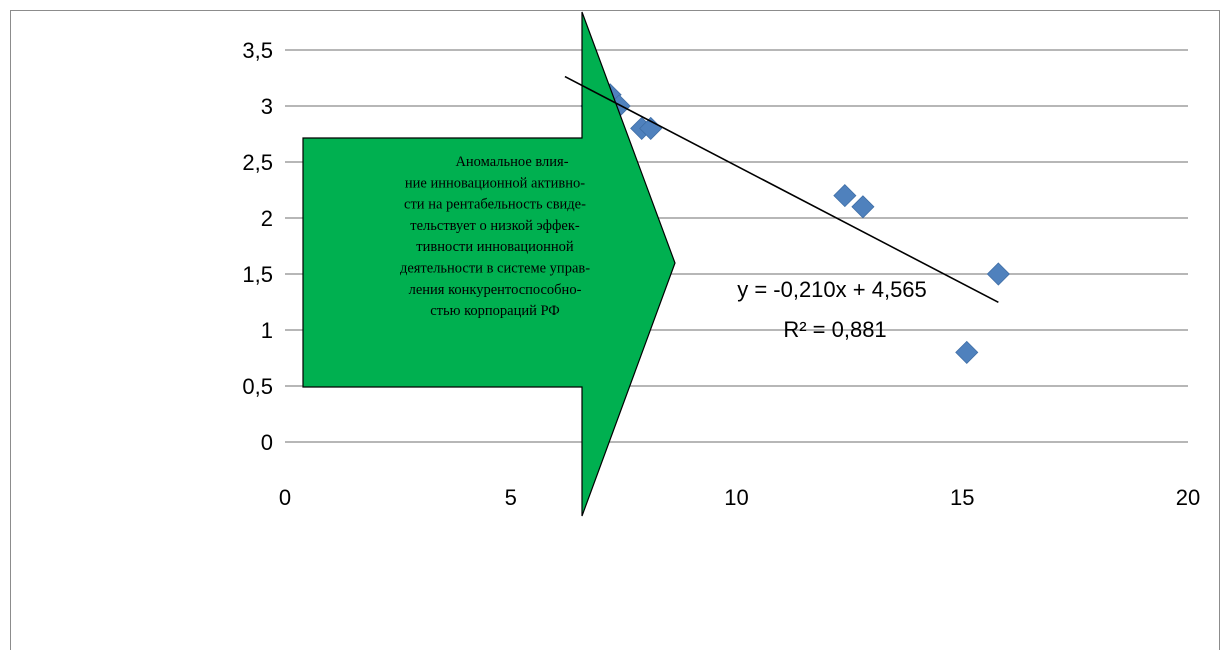 This screenshot has height=650, width=1231. I want to click on x-tick-label: 10, so click(736, 497).